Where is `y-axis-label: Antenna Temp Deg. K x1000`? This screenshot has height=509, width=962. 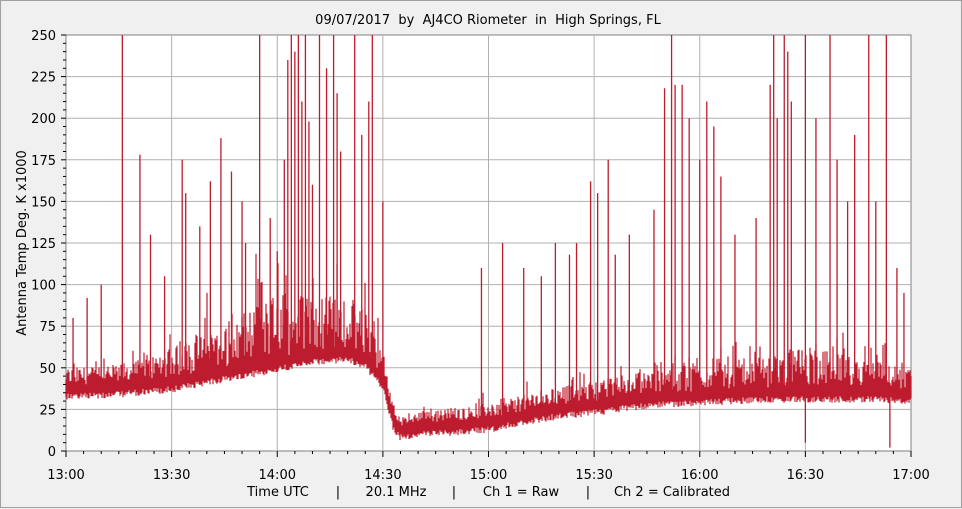
y-axis-label: Antenna Temp Deg. K x1000 is located at coordinates (22, 243).